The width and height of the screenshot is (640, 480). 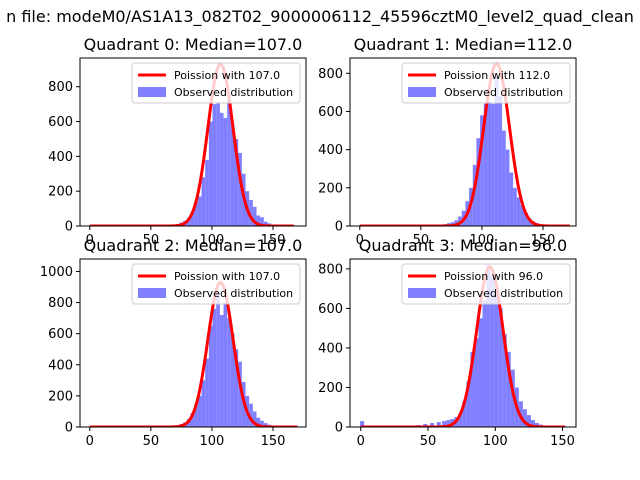 I want to click on legend: Poission with 112.0 Observed distribution, so click(x=486, y=83).